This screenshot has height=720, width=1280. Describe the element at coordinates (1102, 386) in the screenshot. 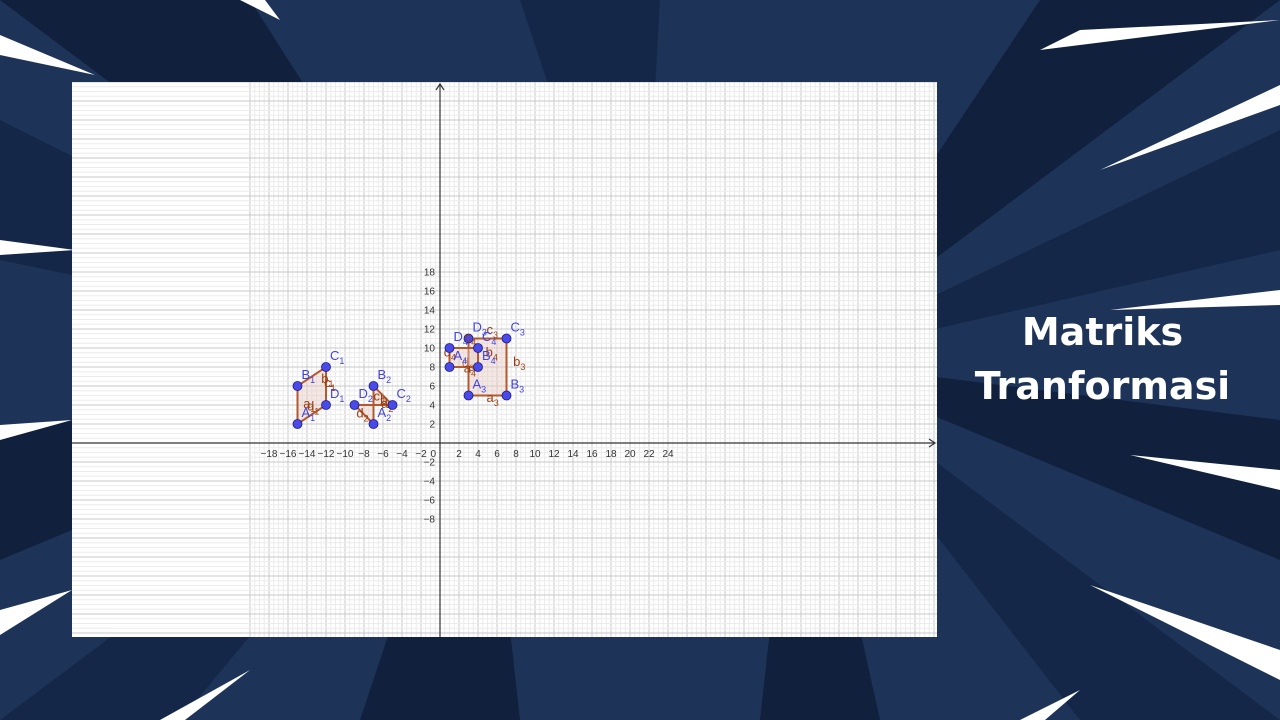

I see `title-line-2: Tranformasi` at that location.